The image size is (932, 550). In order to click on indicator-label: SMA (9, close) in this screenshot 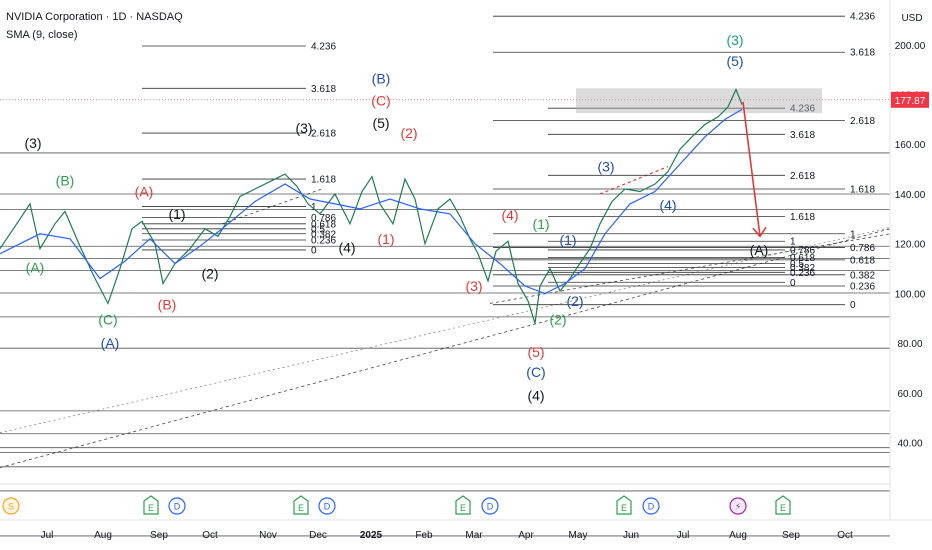, I will do `click(42, 35)`.